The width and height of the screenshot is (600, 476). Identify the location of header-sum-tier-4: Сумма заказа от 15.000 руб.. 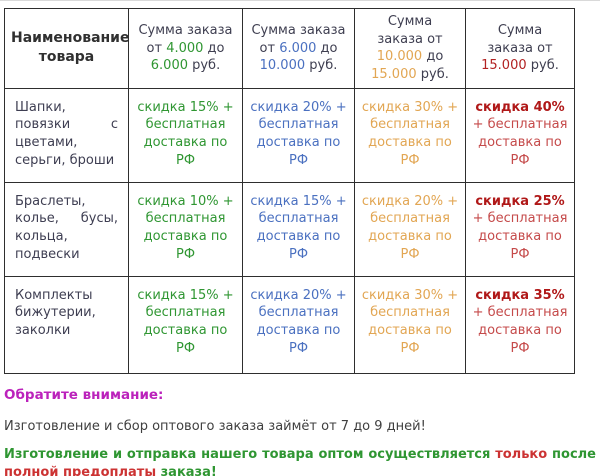
(520, 48).